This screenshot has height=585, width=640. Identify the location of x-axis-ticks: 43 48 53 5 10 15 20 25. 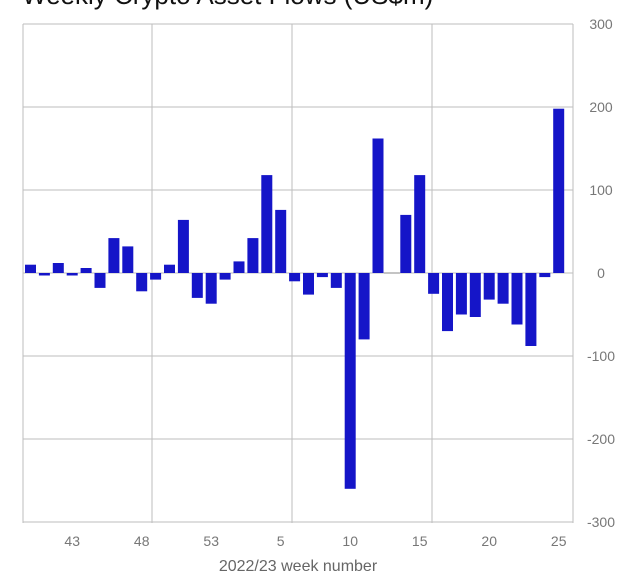
(315, 541).